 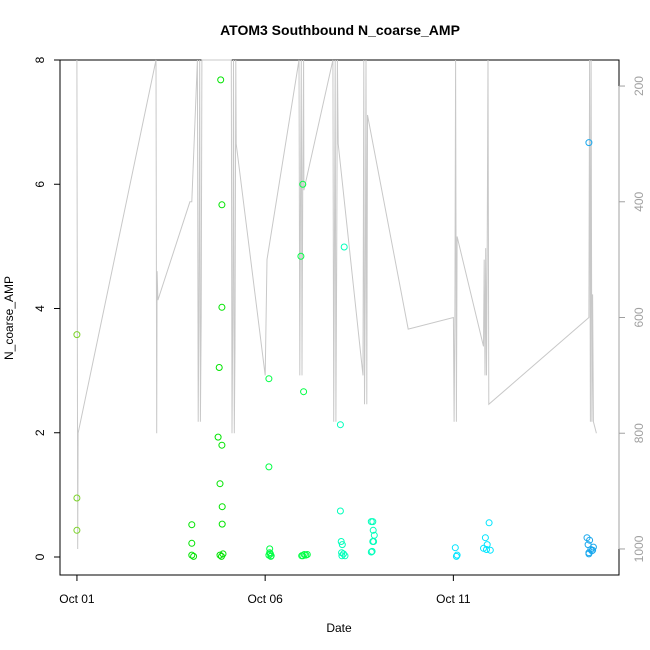 What do you see at coordinates (40, 556) in the screenshot?
I see `y-tick-label: 0` at bounding box center [40, 556].